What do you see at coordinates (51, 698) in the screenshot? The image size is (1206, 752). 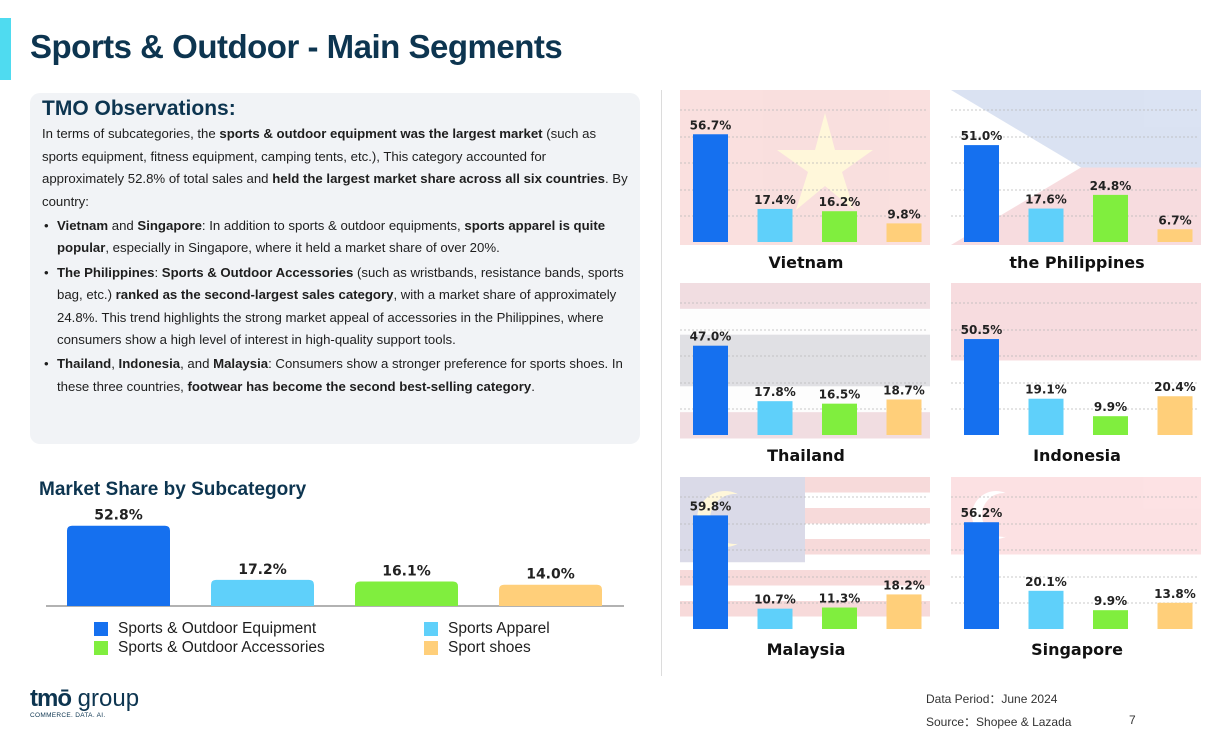 I see `logo-wordmark: tmō` at bounding box center [51, 698].